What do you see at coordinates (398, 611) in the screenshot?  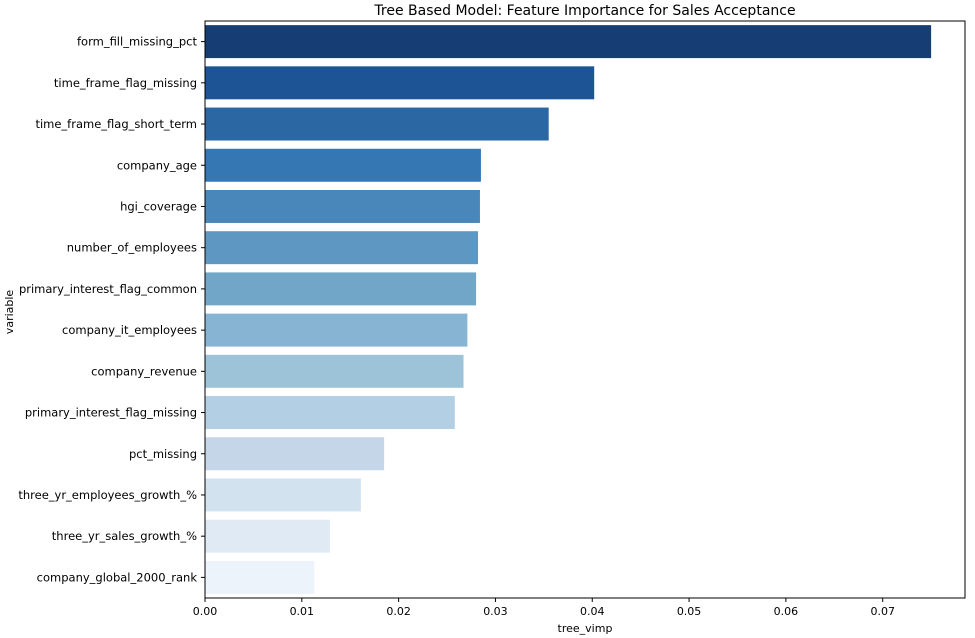 I see `x-tick-label: 0.02` at bounding box center [398, 611].